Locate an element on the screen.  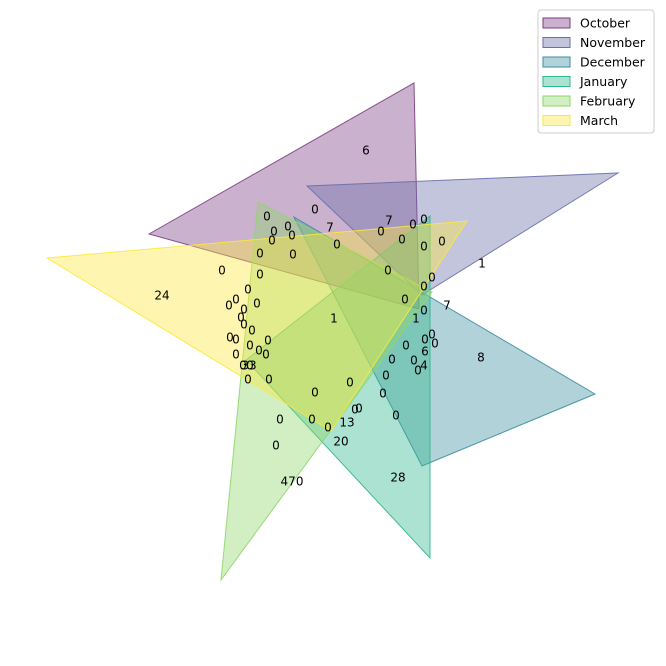
legend-swatch-january is located at coordinates (556, 81).